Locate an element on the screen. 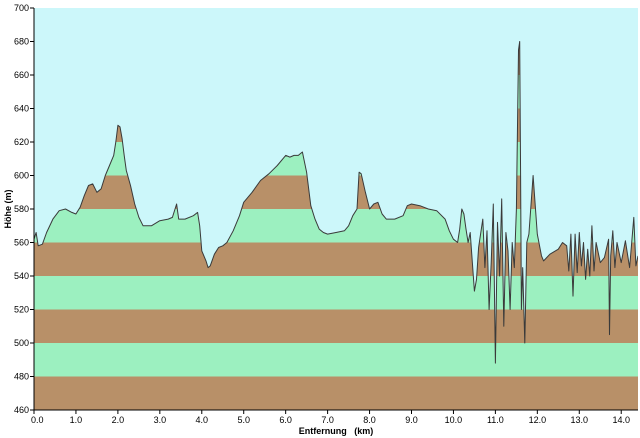  y-tick-label: 680 is located at coordinates (21, 42).